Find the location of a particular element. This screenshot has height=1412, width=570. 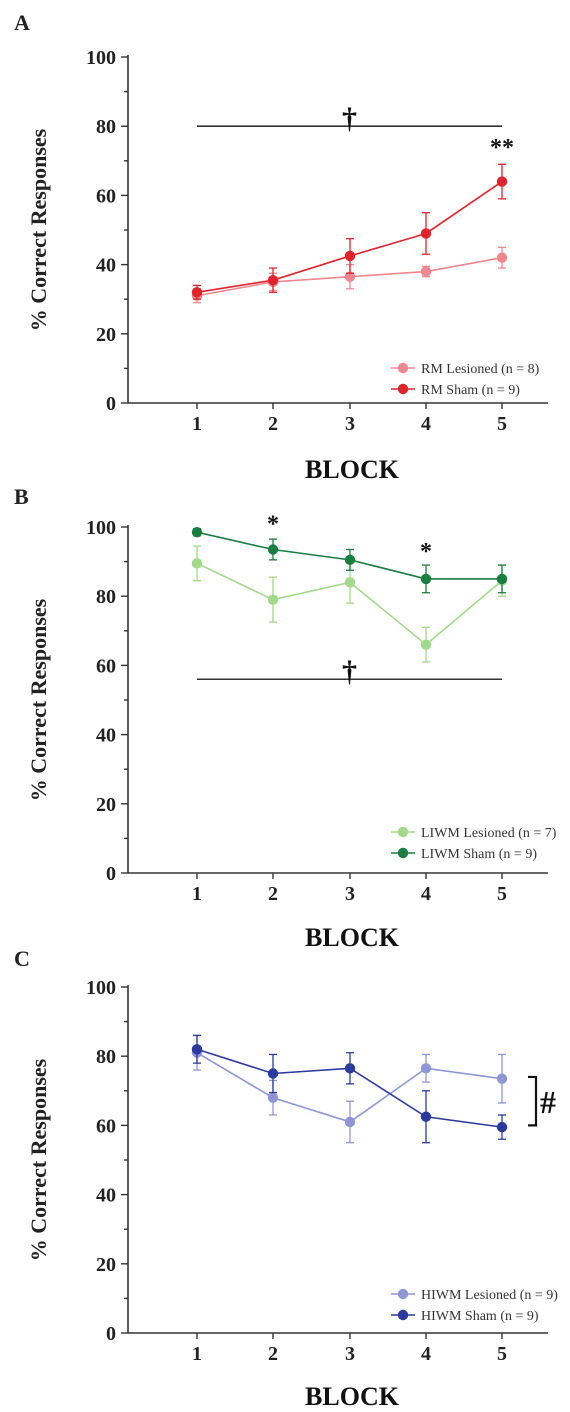

legend-label: HIWM Sham (n = 9) is located at coordinates (480, 1316).